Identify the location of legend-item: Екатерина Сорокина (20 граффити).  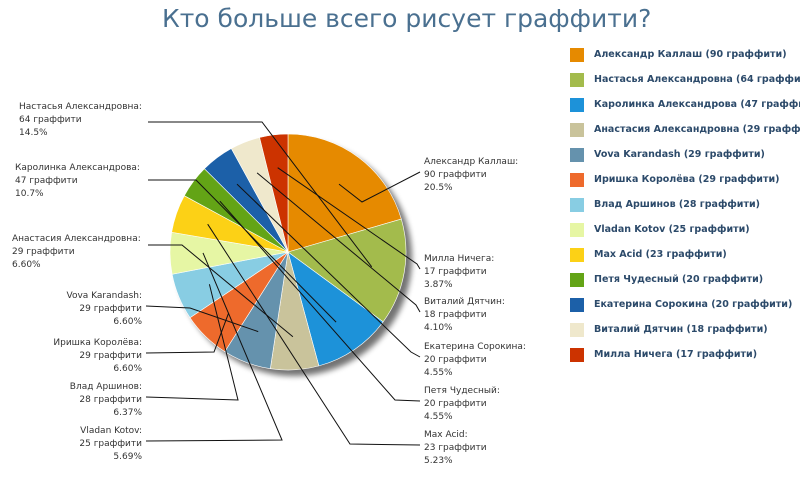
(684, 306).